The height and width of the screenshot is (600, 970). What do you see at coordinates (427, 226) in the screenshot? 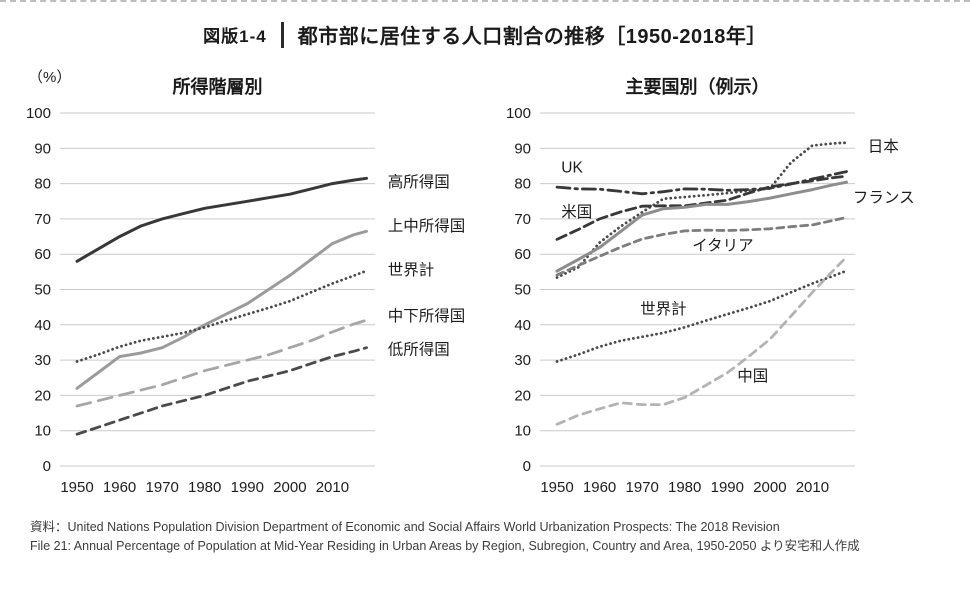
I see `series-label: 上中所得国` at bounding box center [427, 226].